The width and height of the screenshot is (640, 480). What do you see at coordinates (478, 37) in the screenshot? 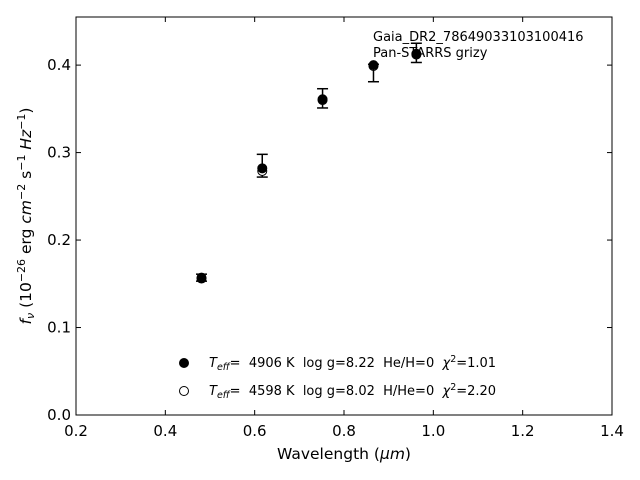
I see `annotation-source-id: Gaia_DR2_78649033103100416` at bounding box center [478, 37].